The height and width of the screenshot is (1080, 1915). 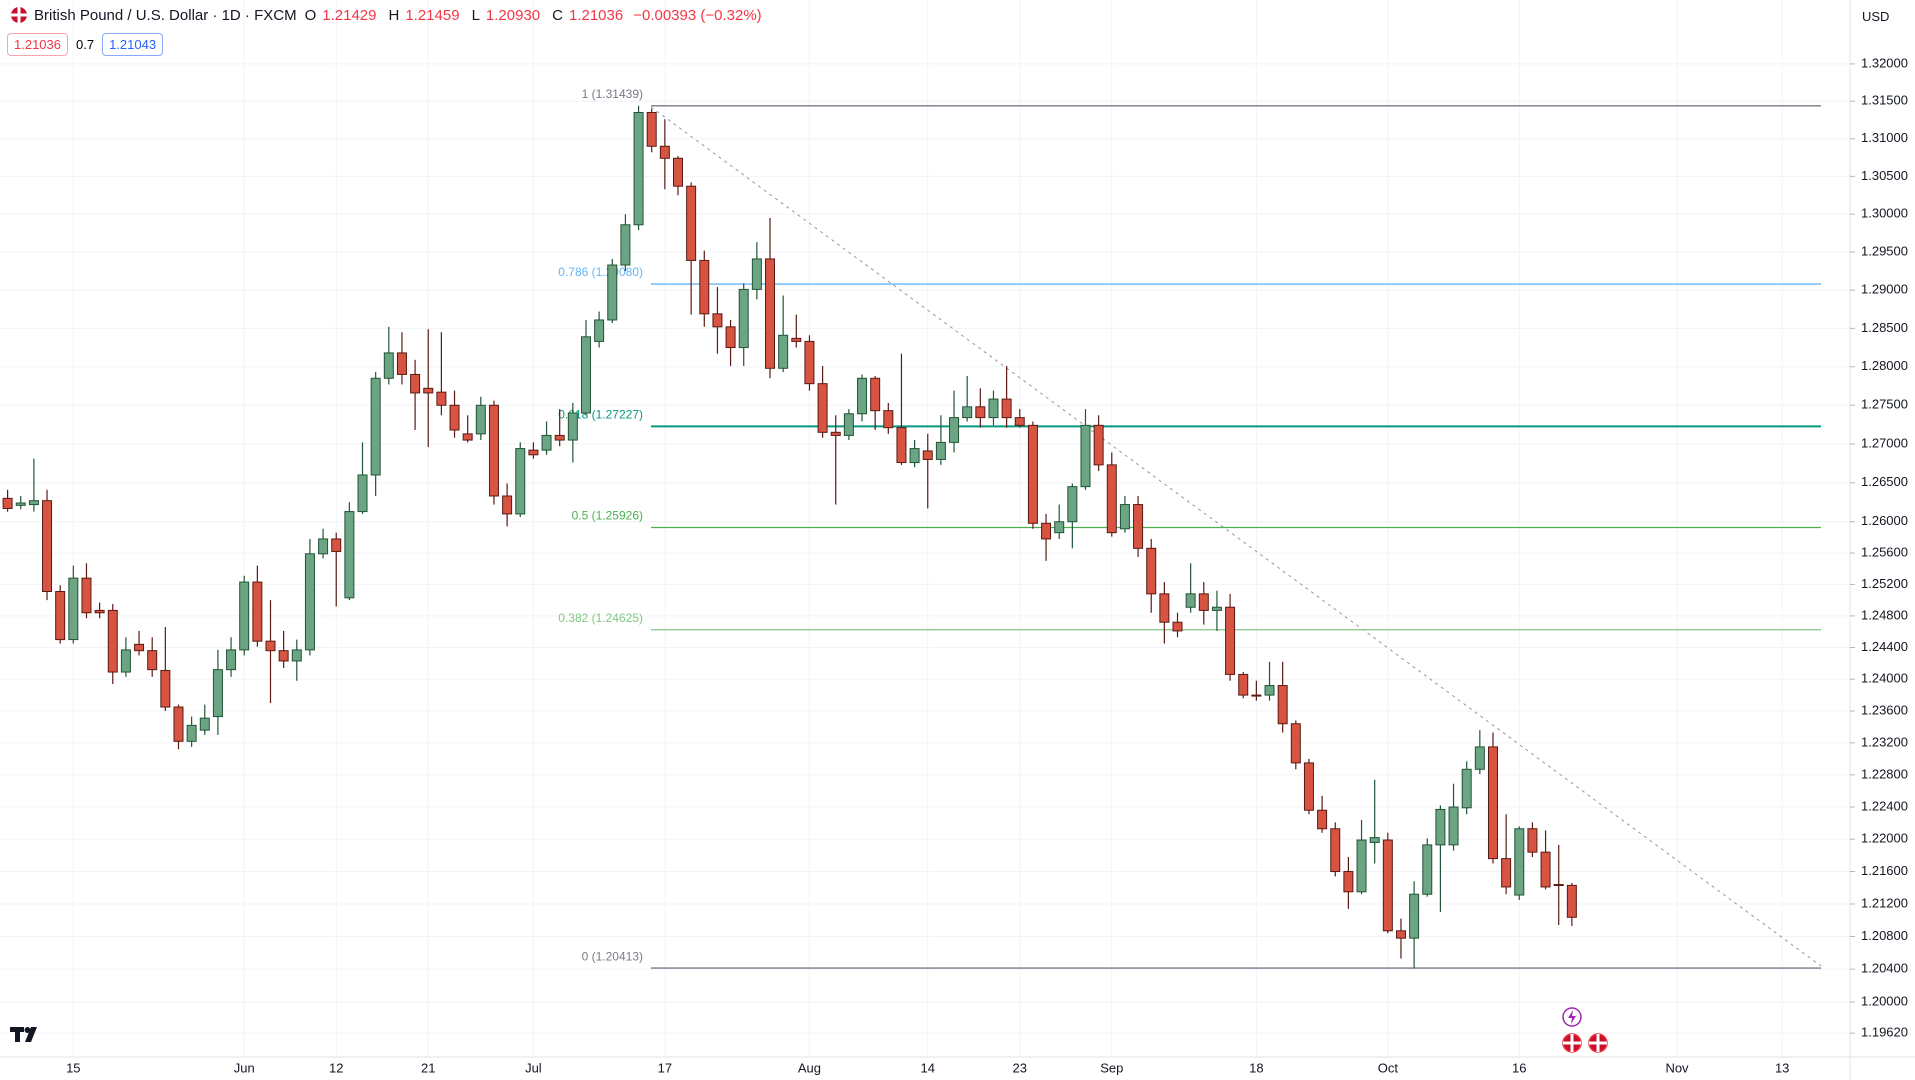 What do you see at coordinates (133, 44) in the screenshot?
I see `buy-price: 1.21043` at bounding box center [133, 44].